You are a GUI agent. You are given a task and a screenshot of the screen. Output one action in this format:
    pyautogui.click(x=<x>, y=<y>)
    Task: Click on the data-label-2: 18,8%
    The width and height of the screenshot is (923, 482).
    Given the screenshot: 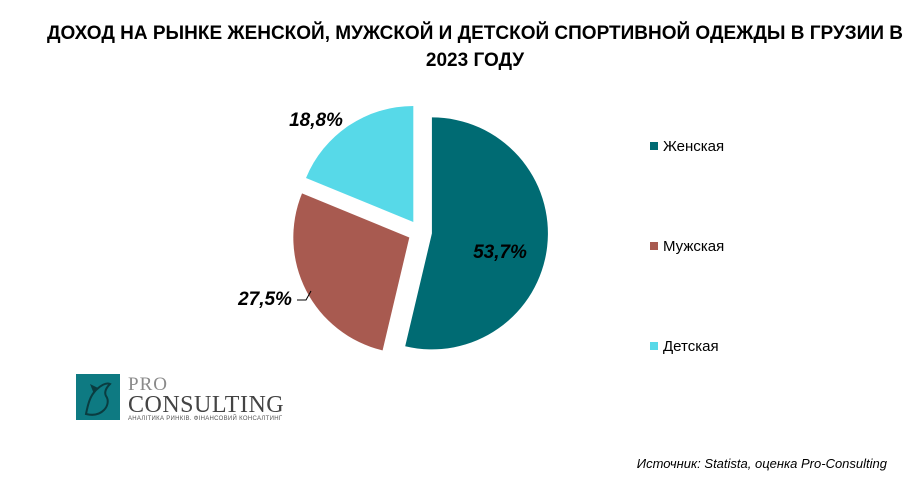 What is the action you would take?
    pyautogui.click(x=316, y=120)
    